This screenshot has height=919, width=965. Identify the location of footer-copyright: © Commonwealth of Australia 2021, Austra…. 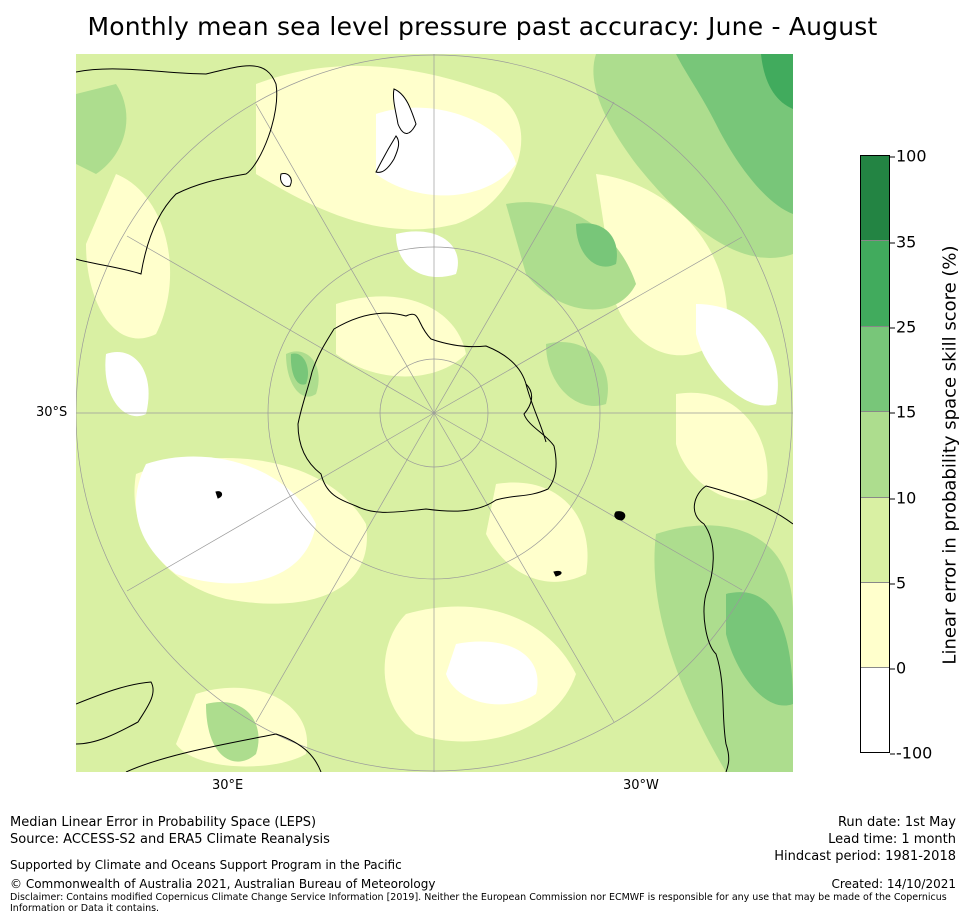
(223, 884).